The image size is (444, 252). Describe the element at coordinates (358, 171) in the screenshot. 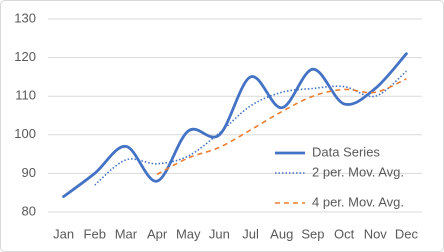

I see `legend-label: 2 per. Mov. Avg.` at that location.